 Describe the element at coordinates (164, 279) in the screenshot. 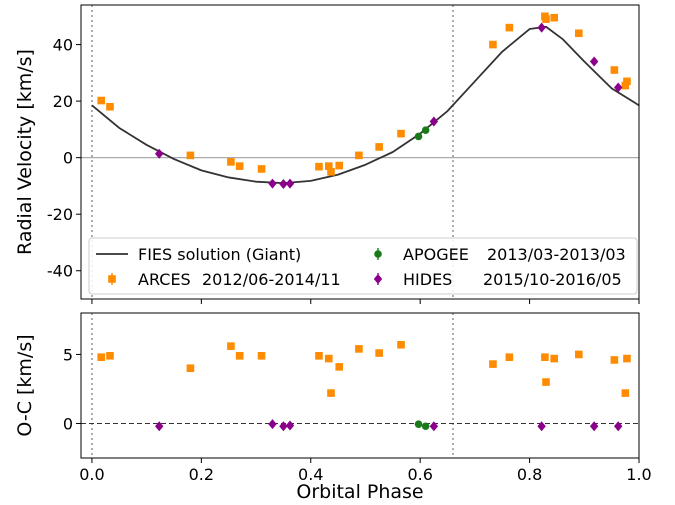

I see `legend-arces-label: ARCES` at that location.